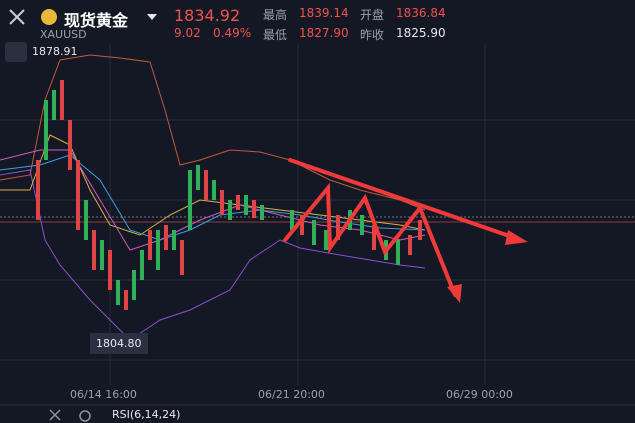  What do you see at coordinates (275, 35) in the screenshot?
I see `low-label: 最低` at bounding box center [275, 35].